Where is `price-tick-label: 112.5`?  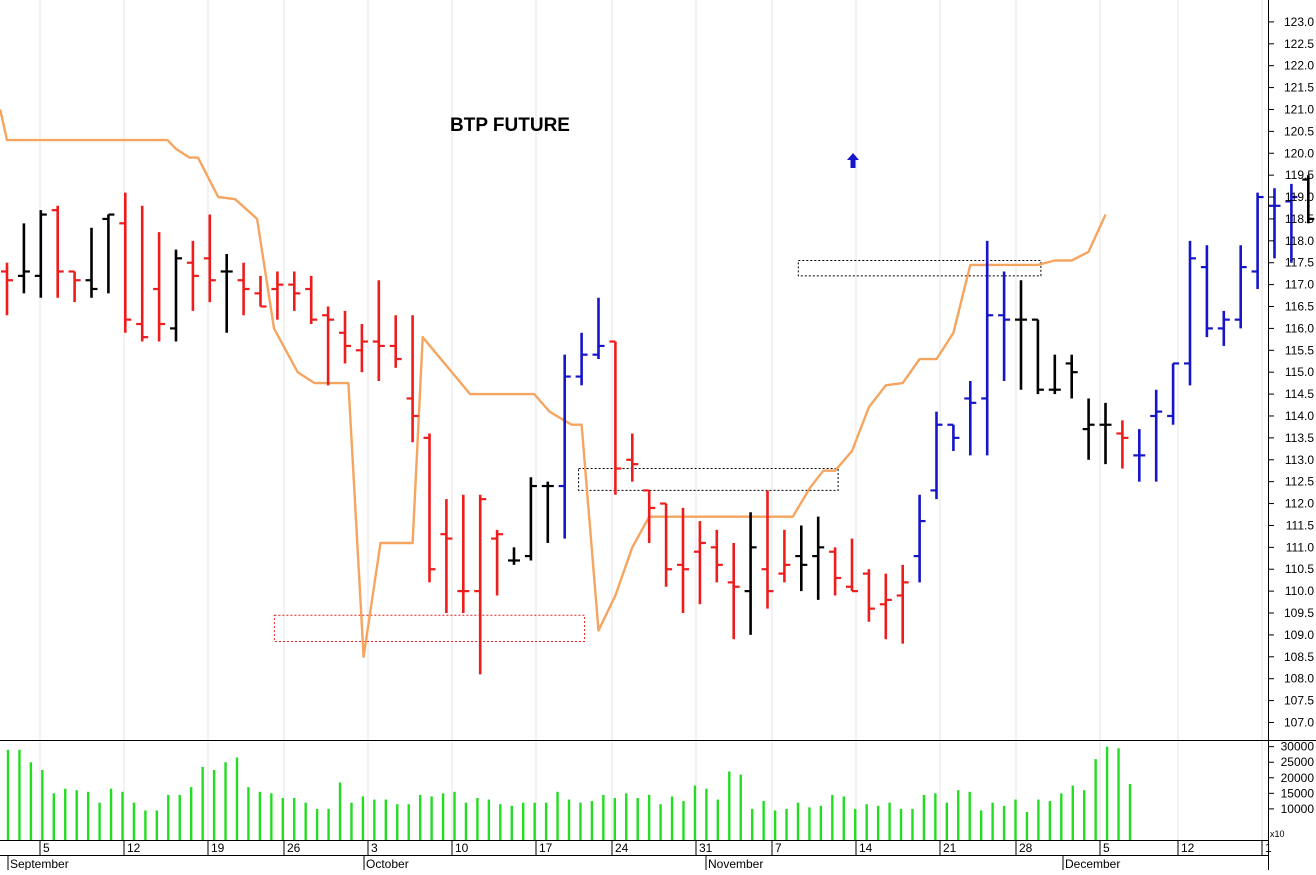 price-tick-label: 112.5 is located at coordinates (1299, 482).